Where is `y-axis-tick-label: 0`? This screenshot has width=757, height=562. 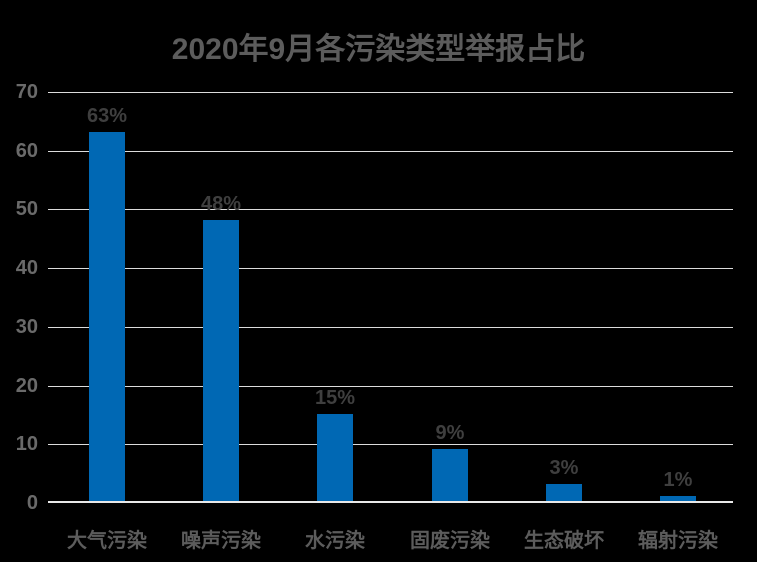
y-axis-tick-label: 0 is located at coordinates (32, 503).